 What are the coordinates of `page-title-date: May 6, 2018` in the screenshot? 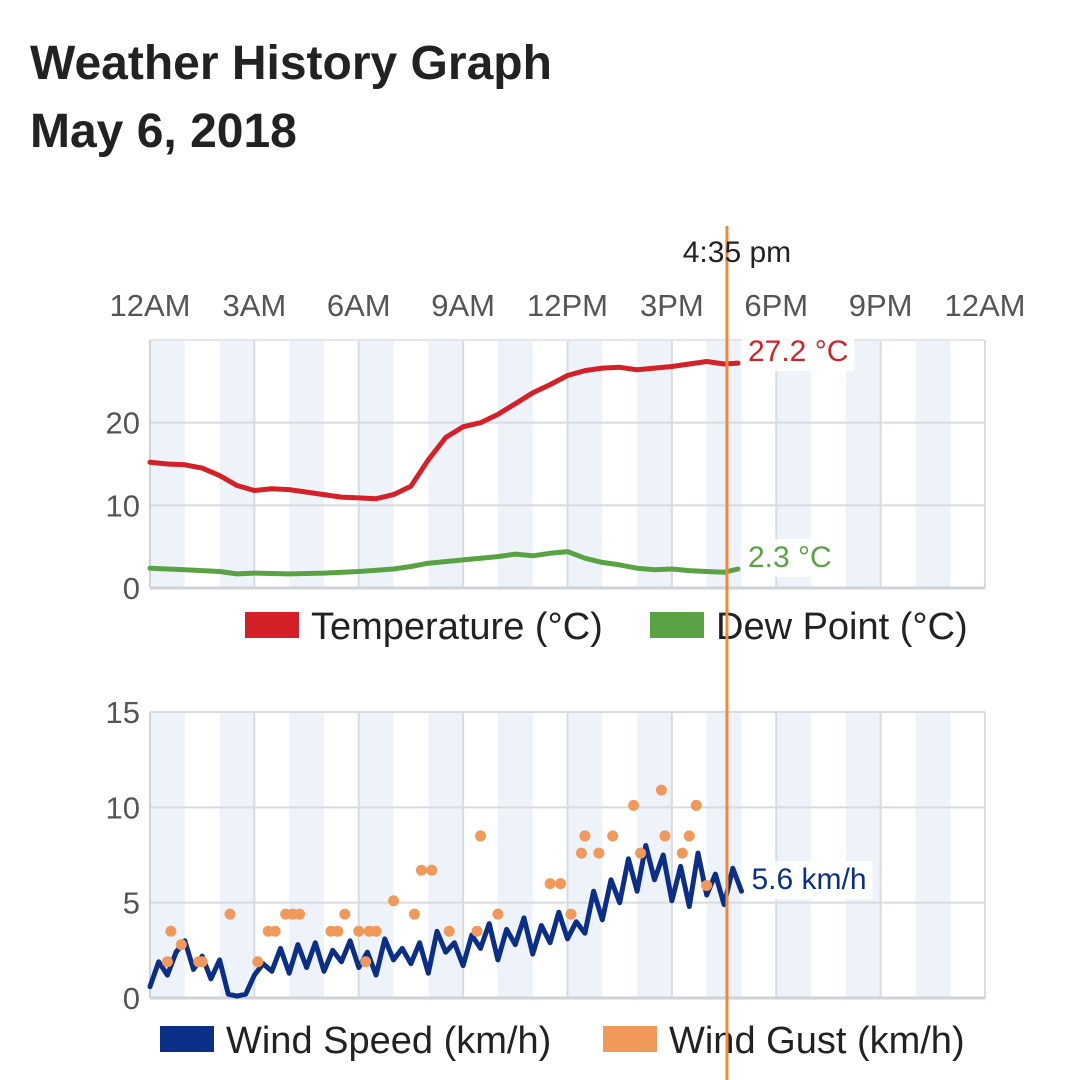 It's located at (163, 131).